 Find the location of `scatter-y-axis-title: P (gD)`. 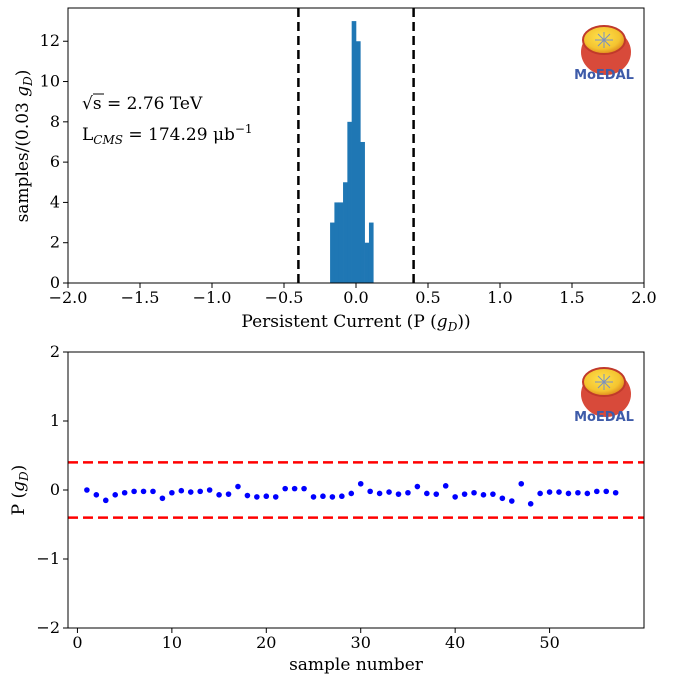

scatter-y-axis-title: P (gD) is located at coordinates (20, 490).